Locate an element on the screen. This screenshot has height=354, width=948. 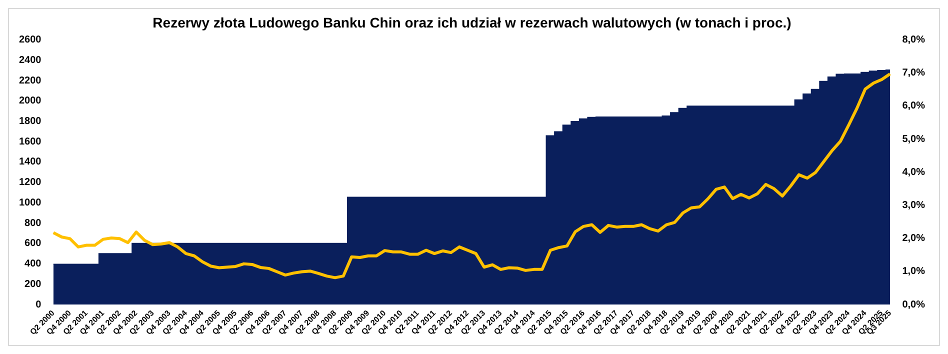
y2-tick-label: 2,0% is located at coordinates (914, 238).